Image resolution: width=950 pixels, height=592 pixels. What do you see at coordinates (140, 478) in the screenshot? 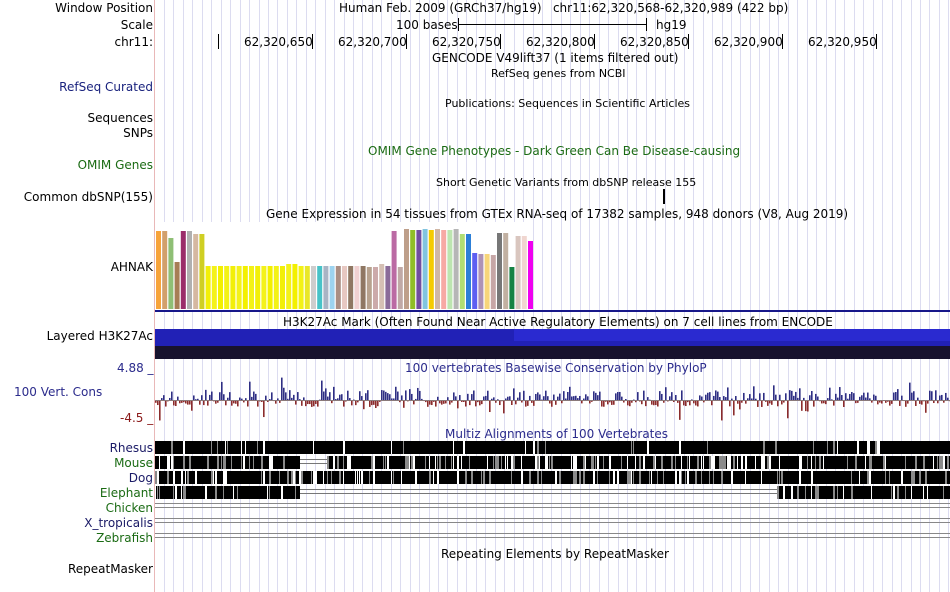
I see `multiz-species-dog: Dog` at bounding box center [140, 478].